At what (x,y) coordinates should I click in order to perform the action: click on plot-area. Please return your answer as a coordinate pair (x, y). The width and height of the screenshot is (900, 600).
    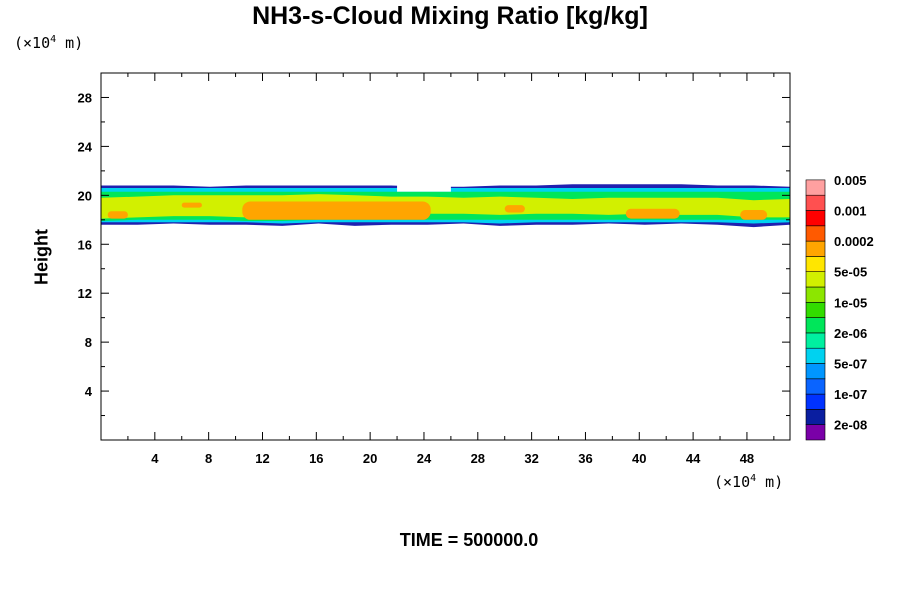
    Looking at the image, I should click on (445, 206).